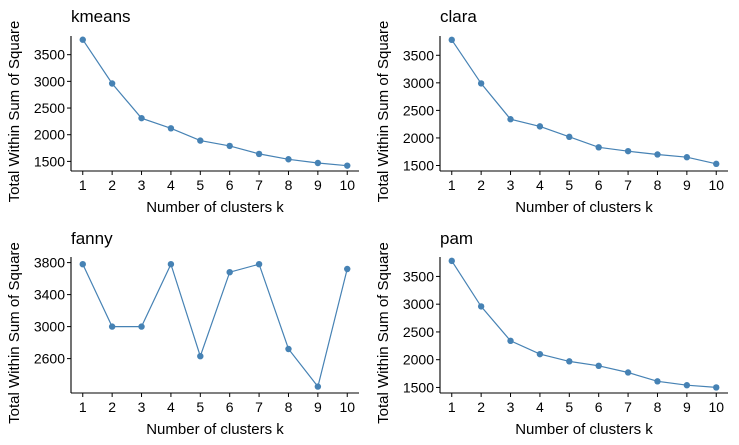  What do you see at coordinates (49, 359) in the screenshot?
I see `y-tick-label: 2600` at bounding box center [49, 359].